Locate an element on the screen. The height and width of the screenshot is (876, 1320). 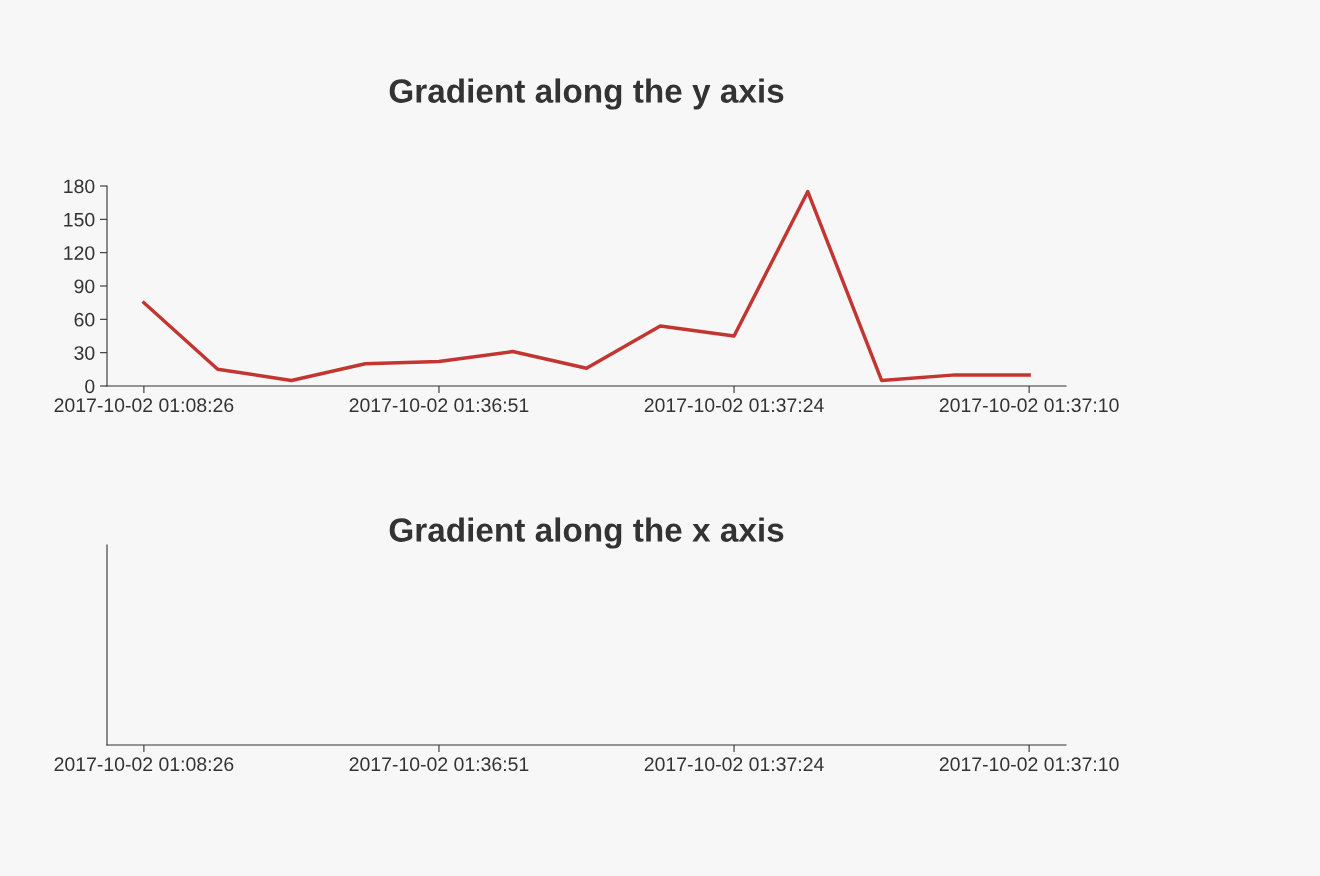
y-tick-label: 120 is located at coordinates (79, 253).